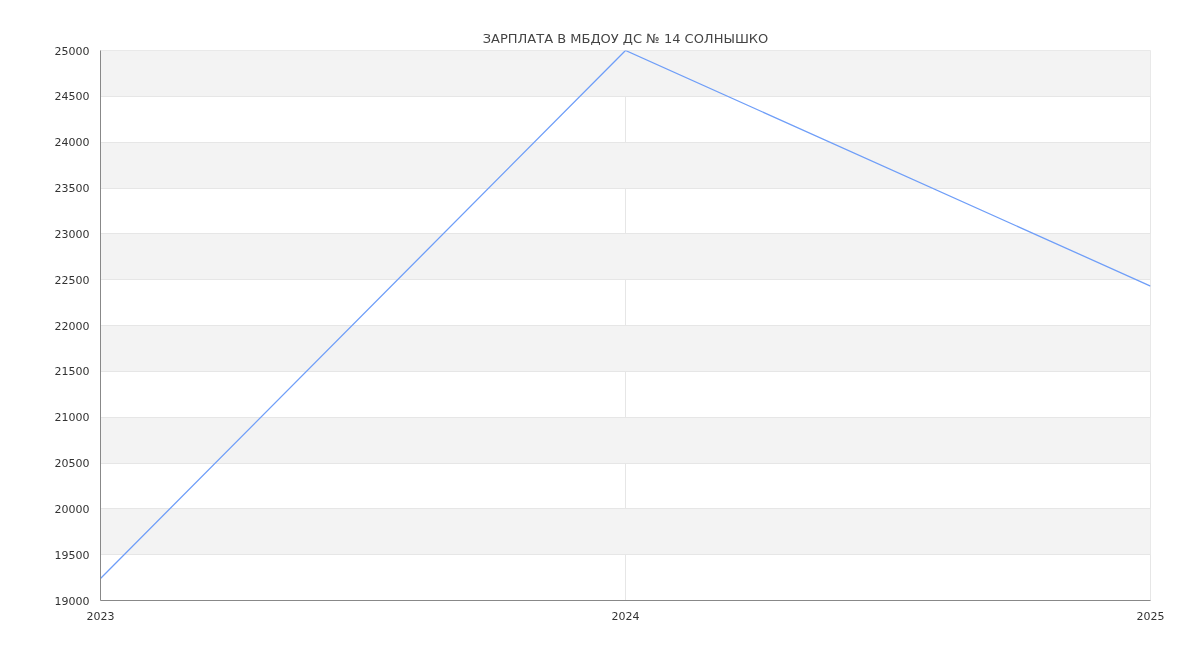  Describe the element at coordinates (72, 555) in the screenshot. I see `y-tick-label: 19500` at that location.